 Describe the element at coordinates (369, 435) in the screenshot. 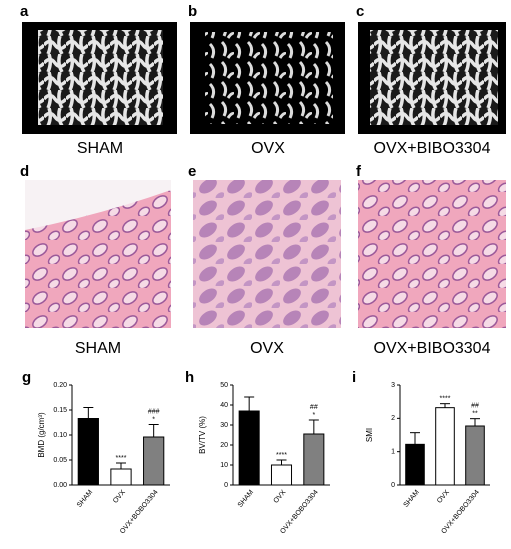

I see `y-axis-label: SMI` at that location.